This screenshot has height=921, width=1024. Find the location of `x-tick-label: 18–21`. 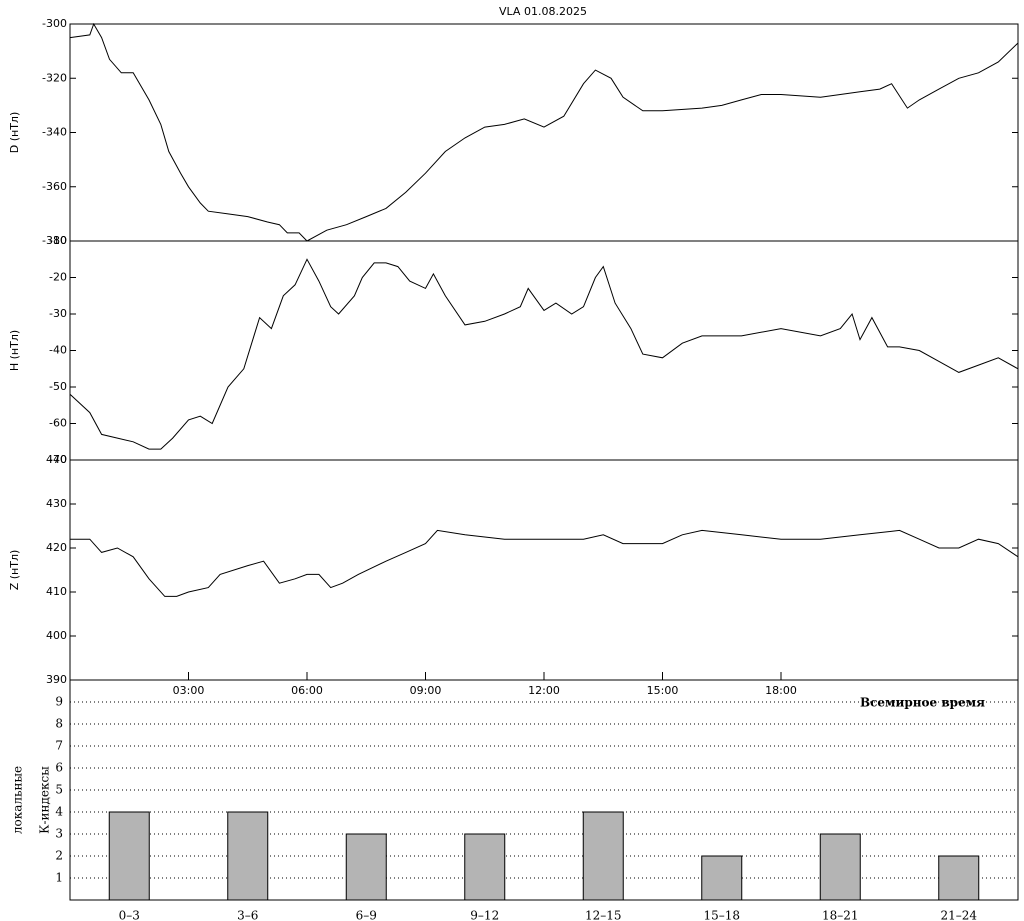

x-tick-label: 18–21 is located at coordinates (840, 915).